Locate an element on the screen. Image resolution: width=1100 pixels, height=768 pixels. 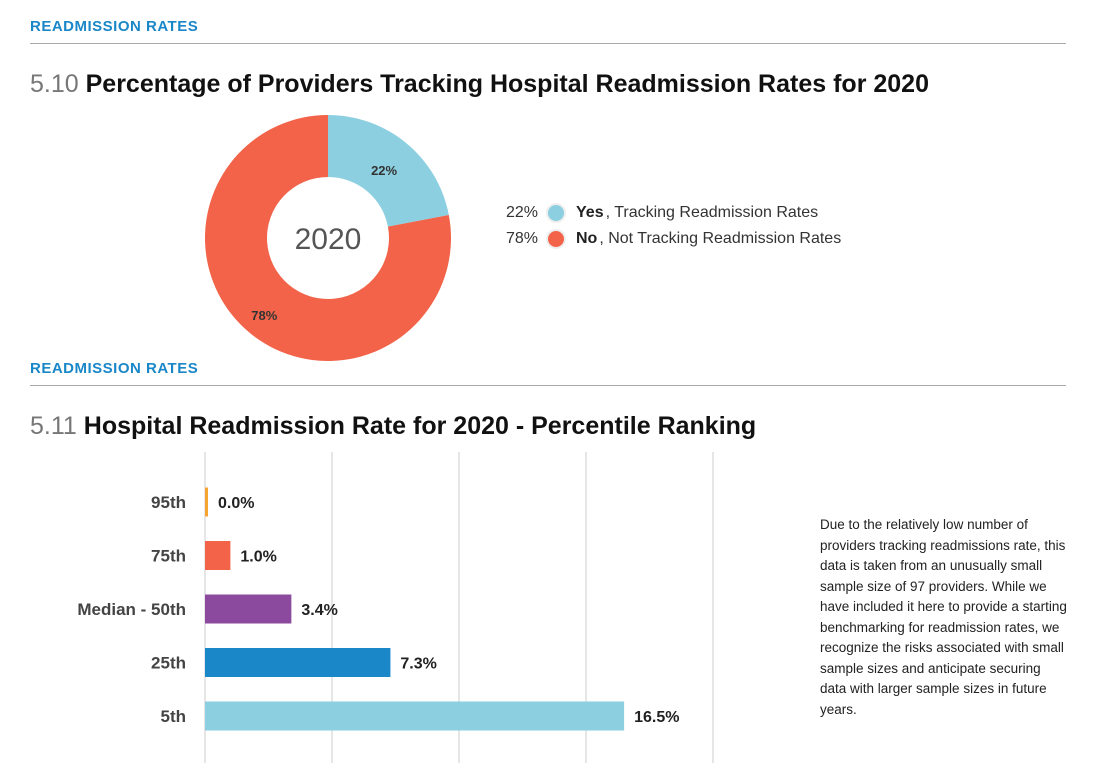
legend-item-no: 78% No, Not Tracking Readmission Rates is located at coordinates (670, 239).